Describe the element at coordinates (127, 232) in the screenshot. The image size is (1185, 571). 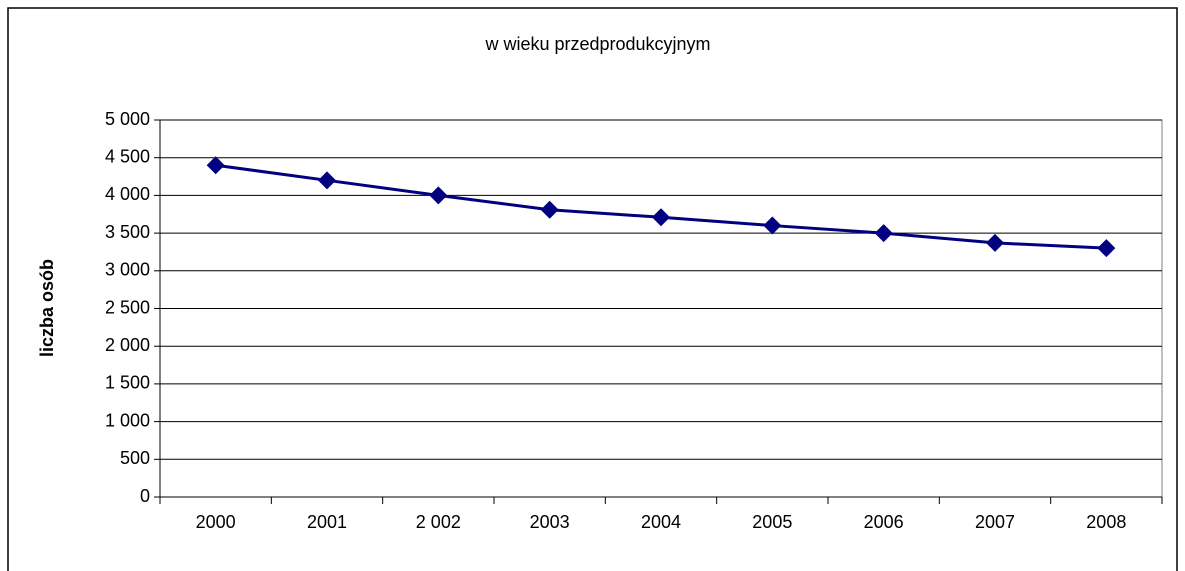
I see `y-tick-label: 3 500` at that location.